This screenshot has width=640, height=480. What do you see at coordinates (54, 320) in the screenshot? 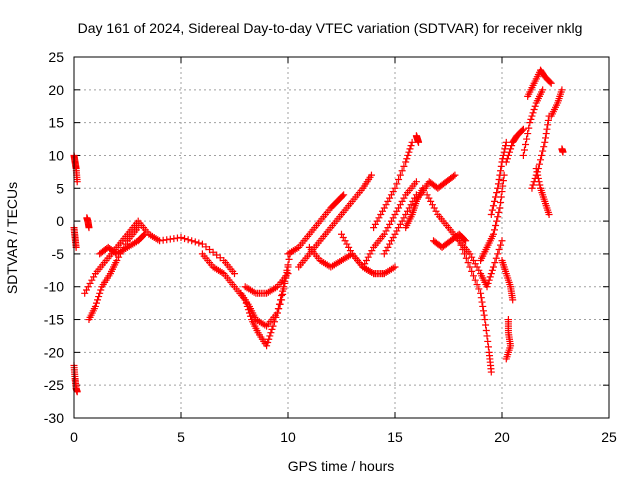
I see `y-tick-label: -15` at bounding box center [54, 320].